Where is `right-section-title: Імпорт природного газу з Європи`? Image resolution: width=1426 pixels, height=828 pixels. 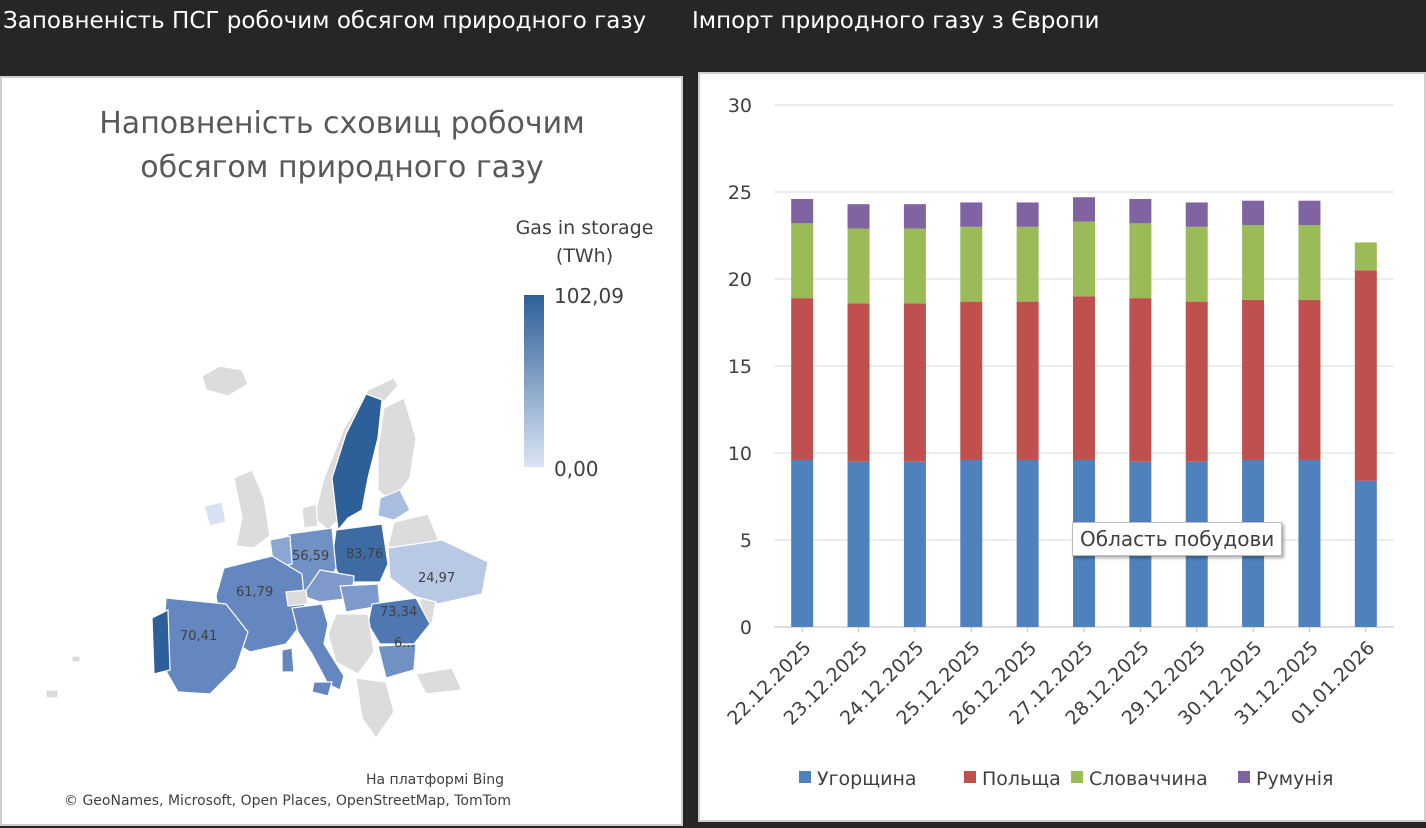 right-section-title: Імпорт природного газу з Європи is located at coordinates (896, 21).